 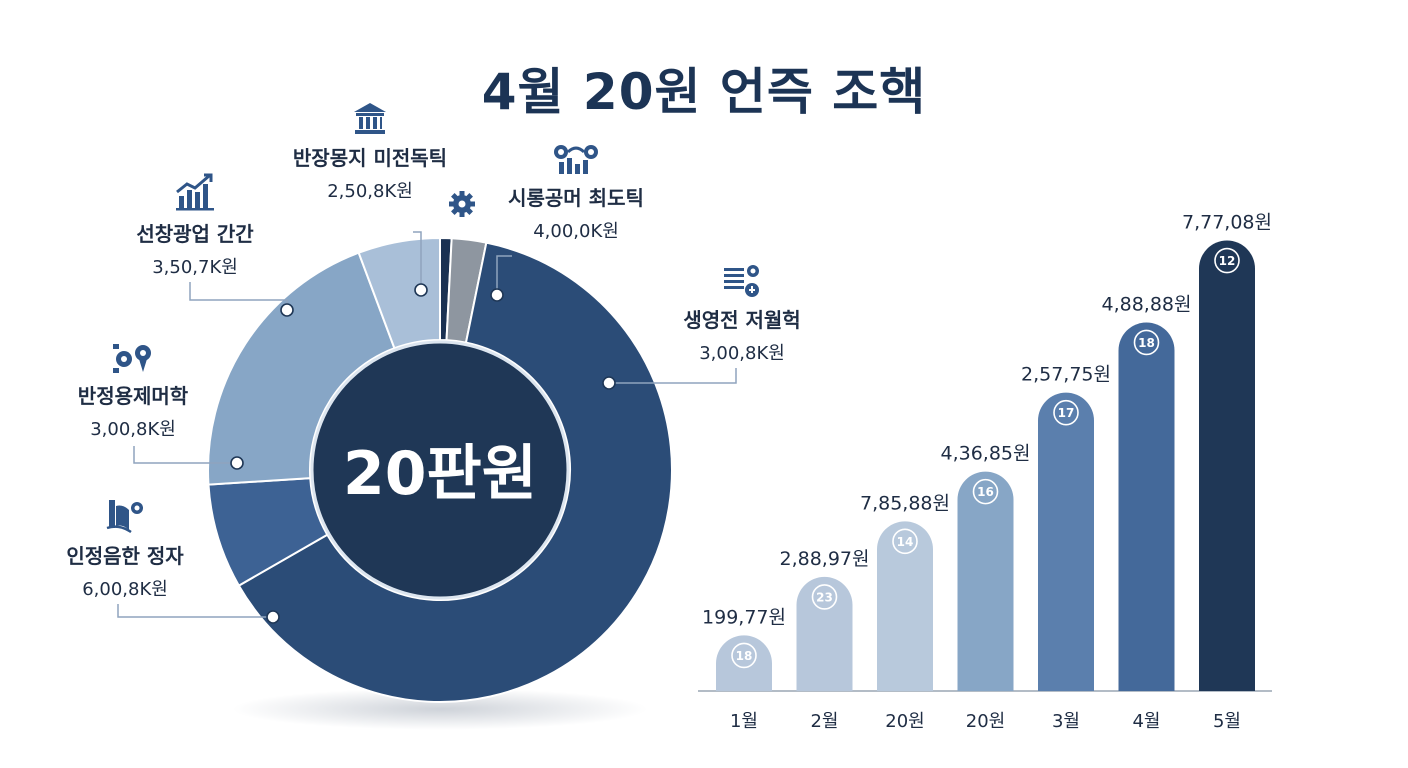 I want to click on bar-badge-label: 23, so click(x=824, y=597).